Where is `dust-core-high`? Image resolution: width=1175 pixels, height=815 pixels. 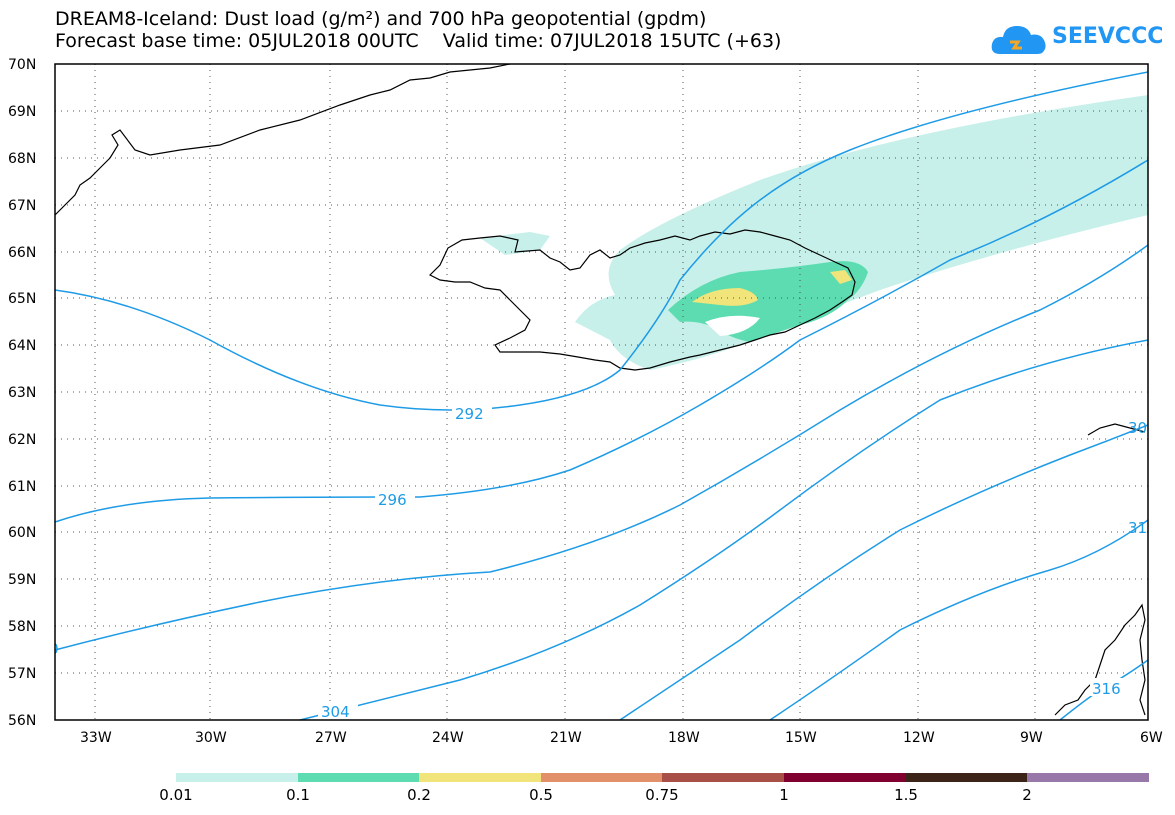
dust-core-high is located at coordinates (725, 297).